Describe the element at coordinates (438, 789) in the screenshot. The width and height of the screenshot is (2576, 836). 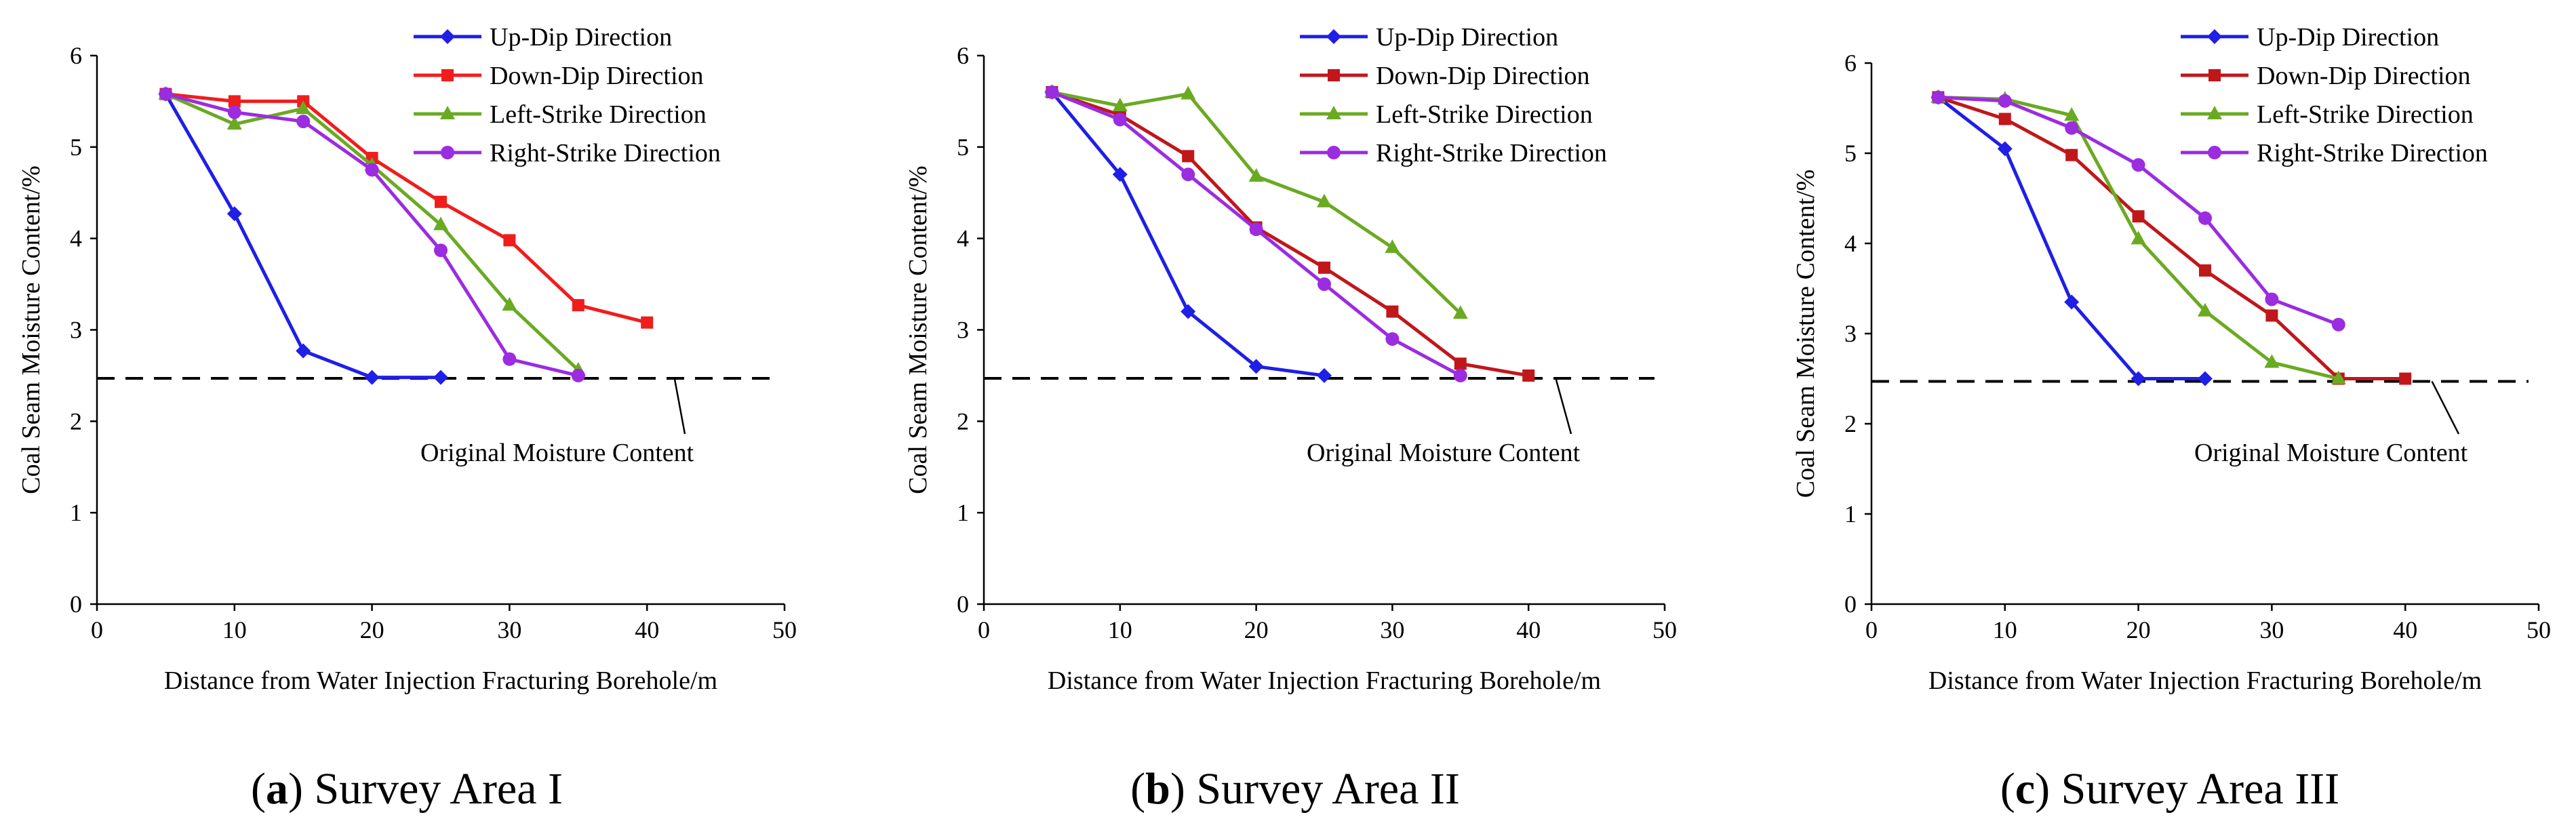
I see `caption-text: Survey Area I` at that location.